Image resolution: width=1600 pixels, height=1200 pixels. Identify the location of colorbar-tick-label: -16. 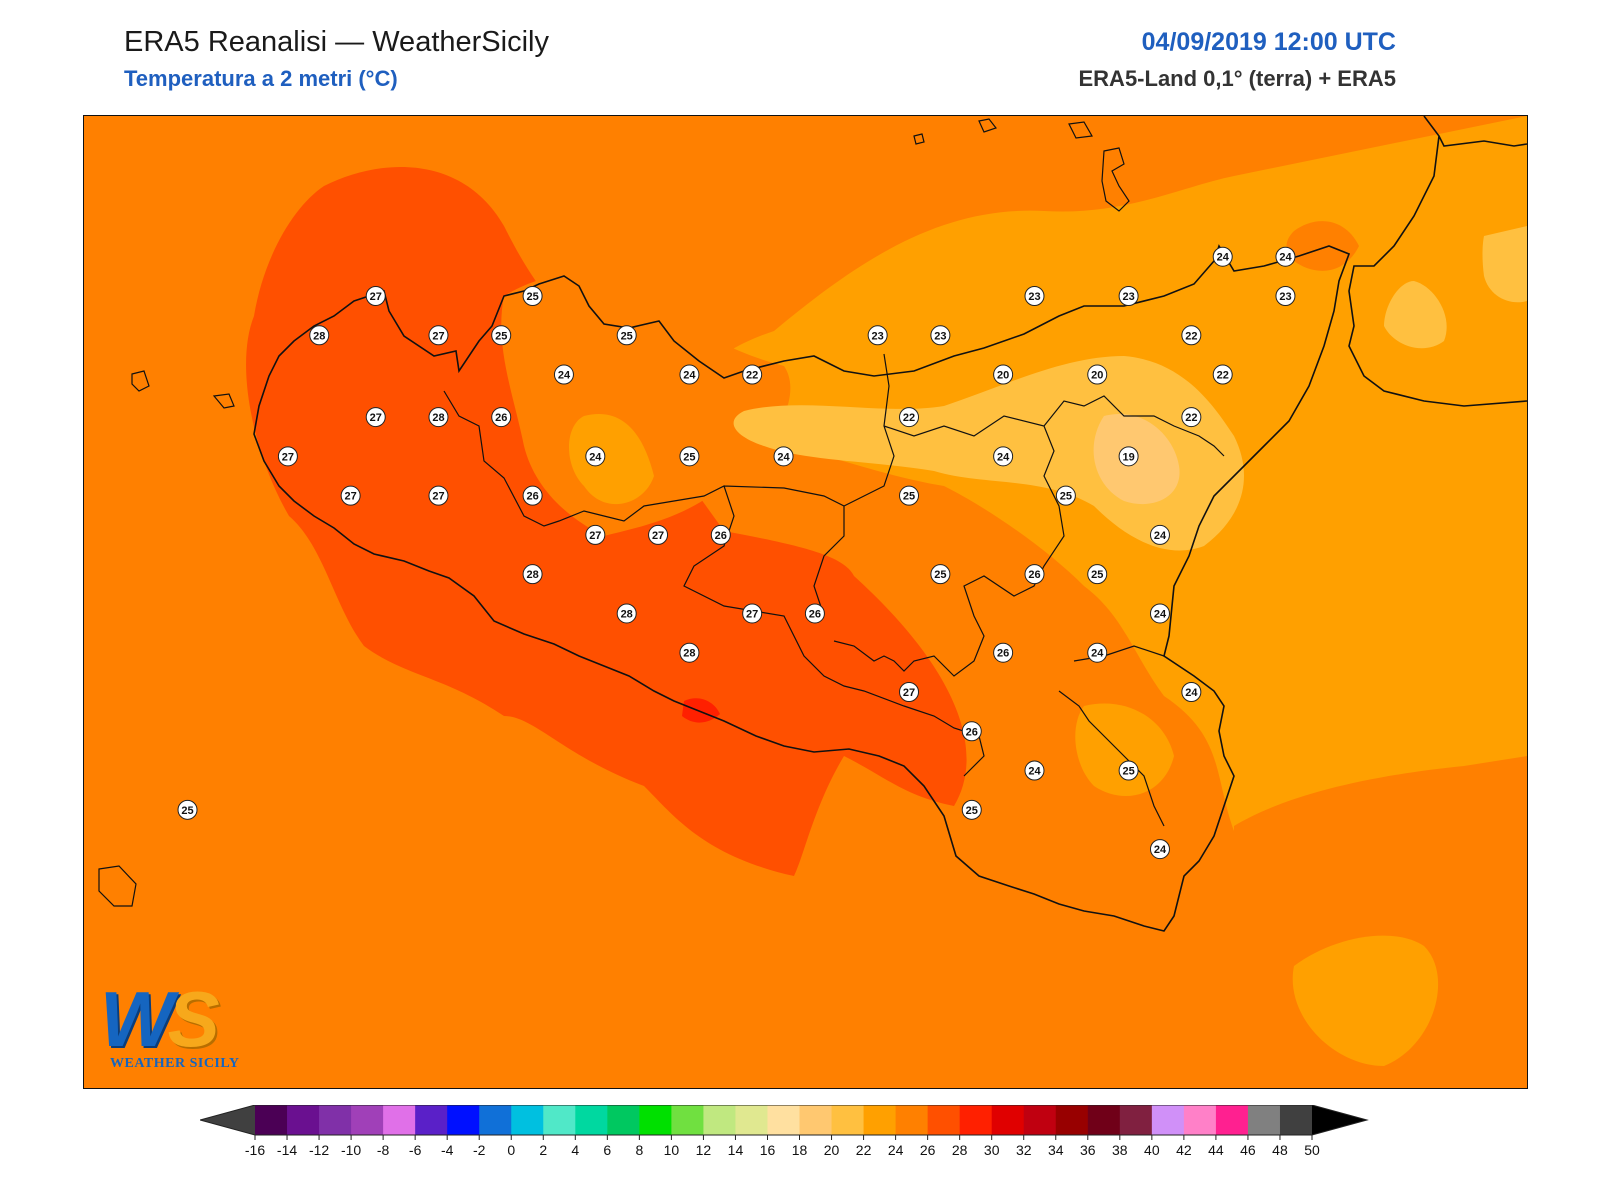
(255, 1150).